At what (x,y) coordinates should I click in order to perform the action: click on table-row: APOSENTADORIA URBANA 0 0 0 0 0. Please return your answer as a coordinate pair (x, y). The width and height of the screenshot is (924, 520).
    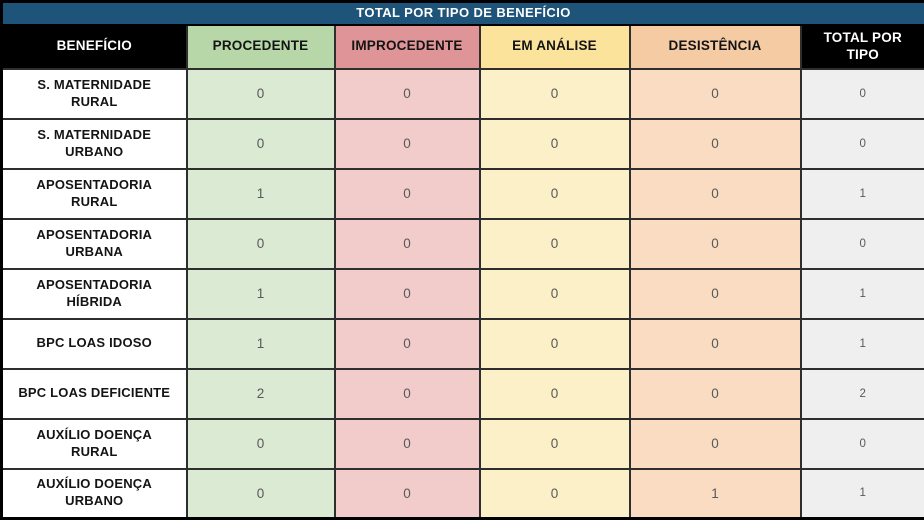
    Looking at the image, I should click on (462, 243).